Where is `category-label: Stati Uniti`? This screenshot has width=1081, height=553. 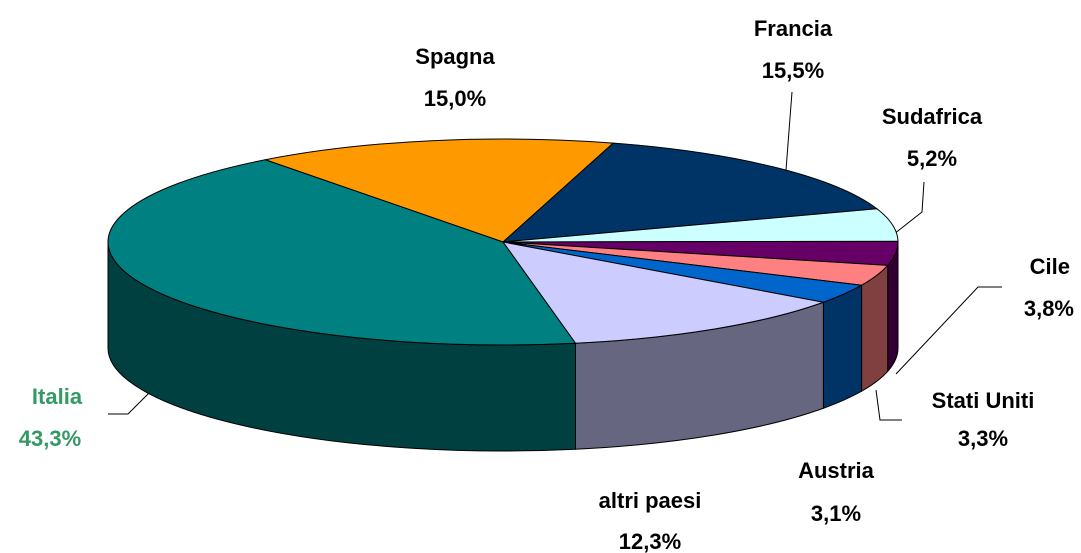 category-label: Stati Uniti is located at coordinates (983, 400).